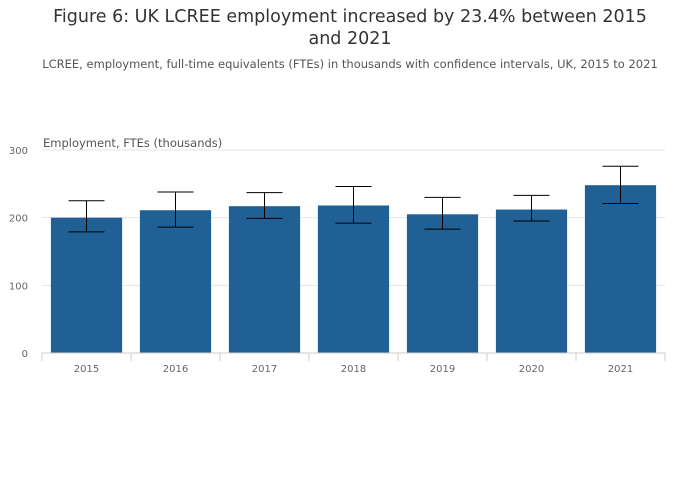 The height and width of the screenshot is (502, 700). I want to click on bar-2020, so click(531, 281).